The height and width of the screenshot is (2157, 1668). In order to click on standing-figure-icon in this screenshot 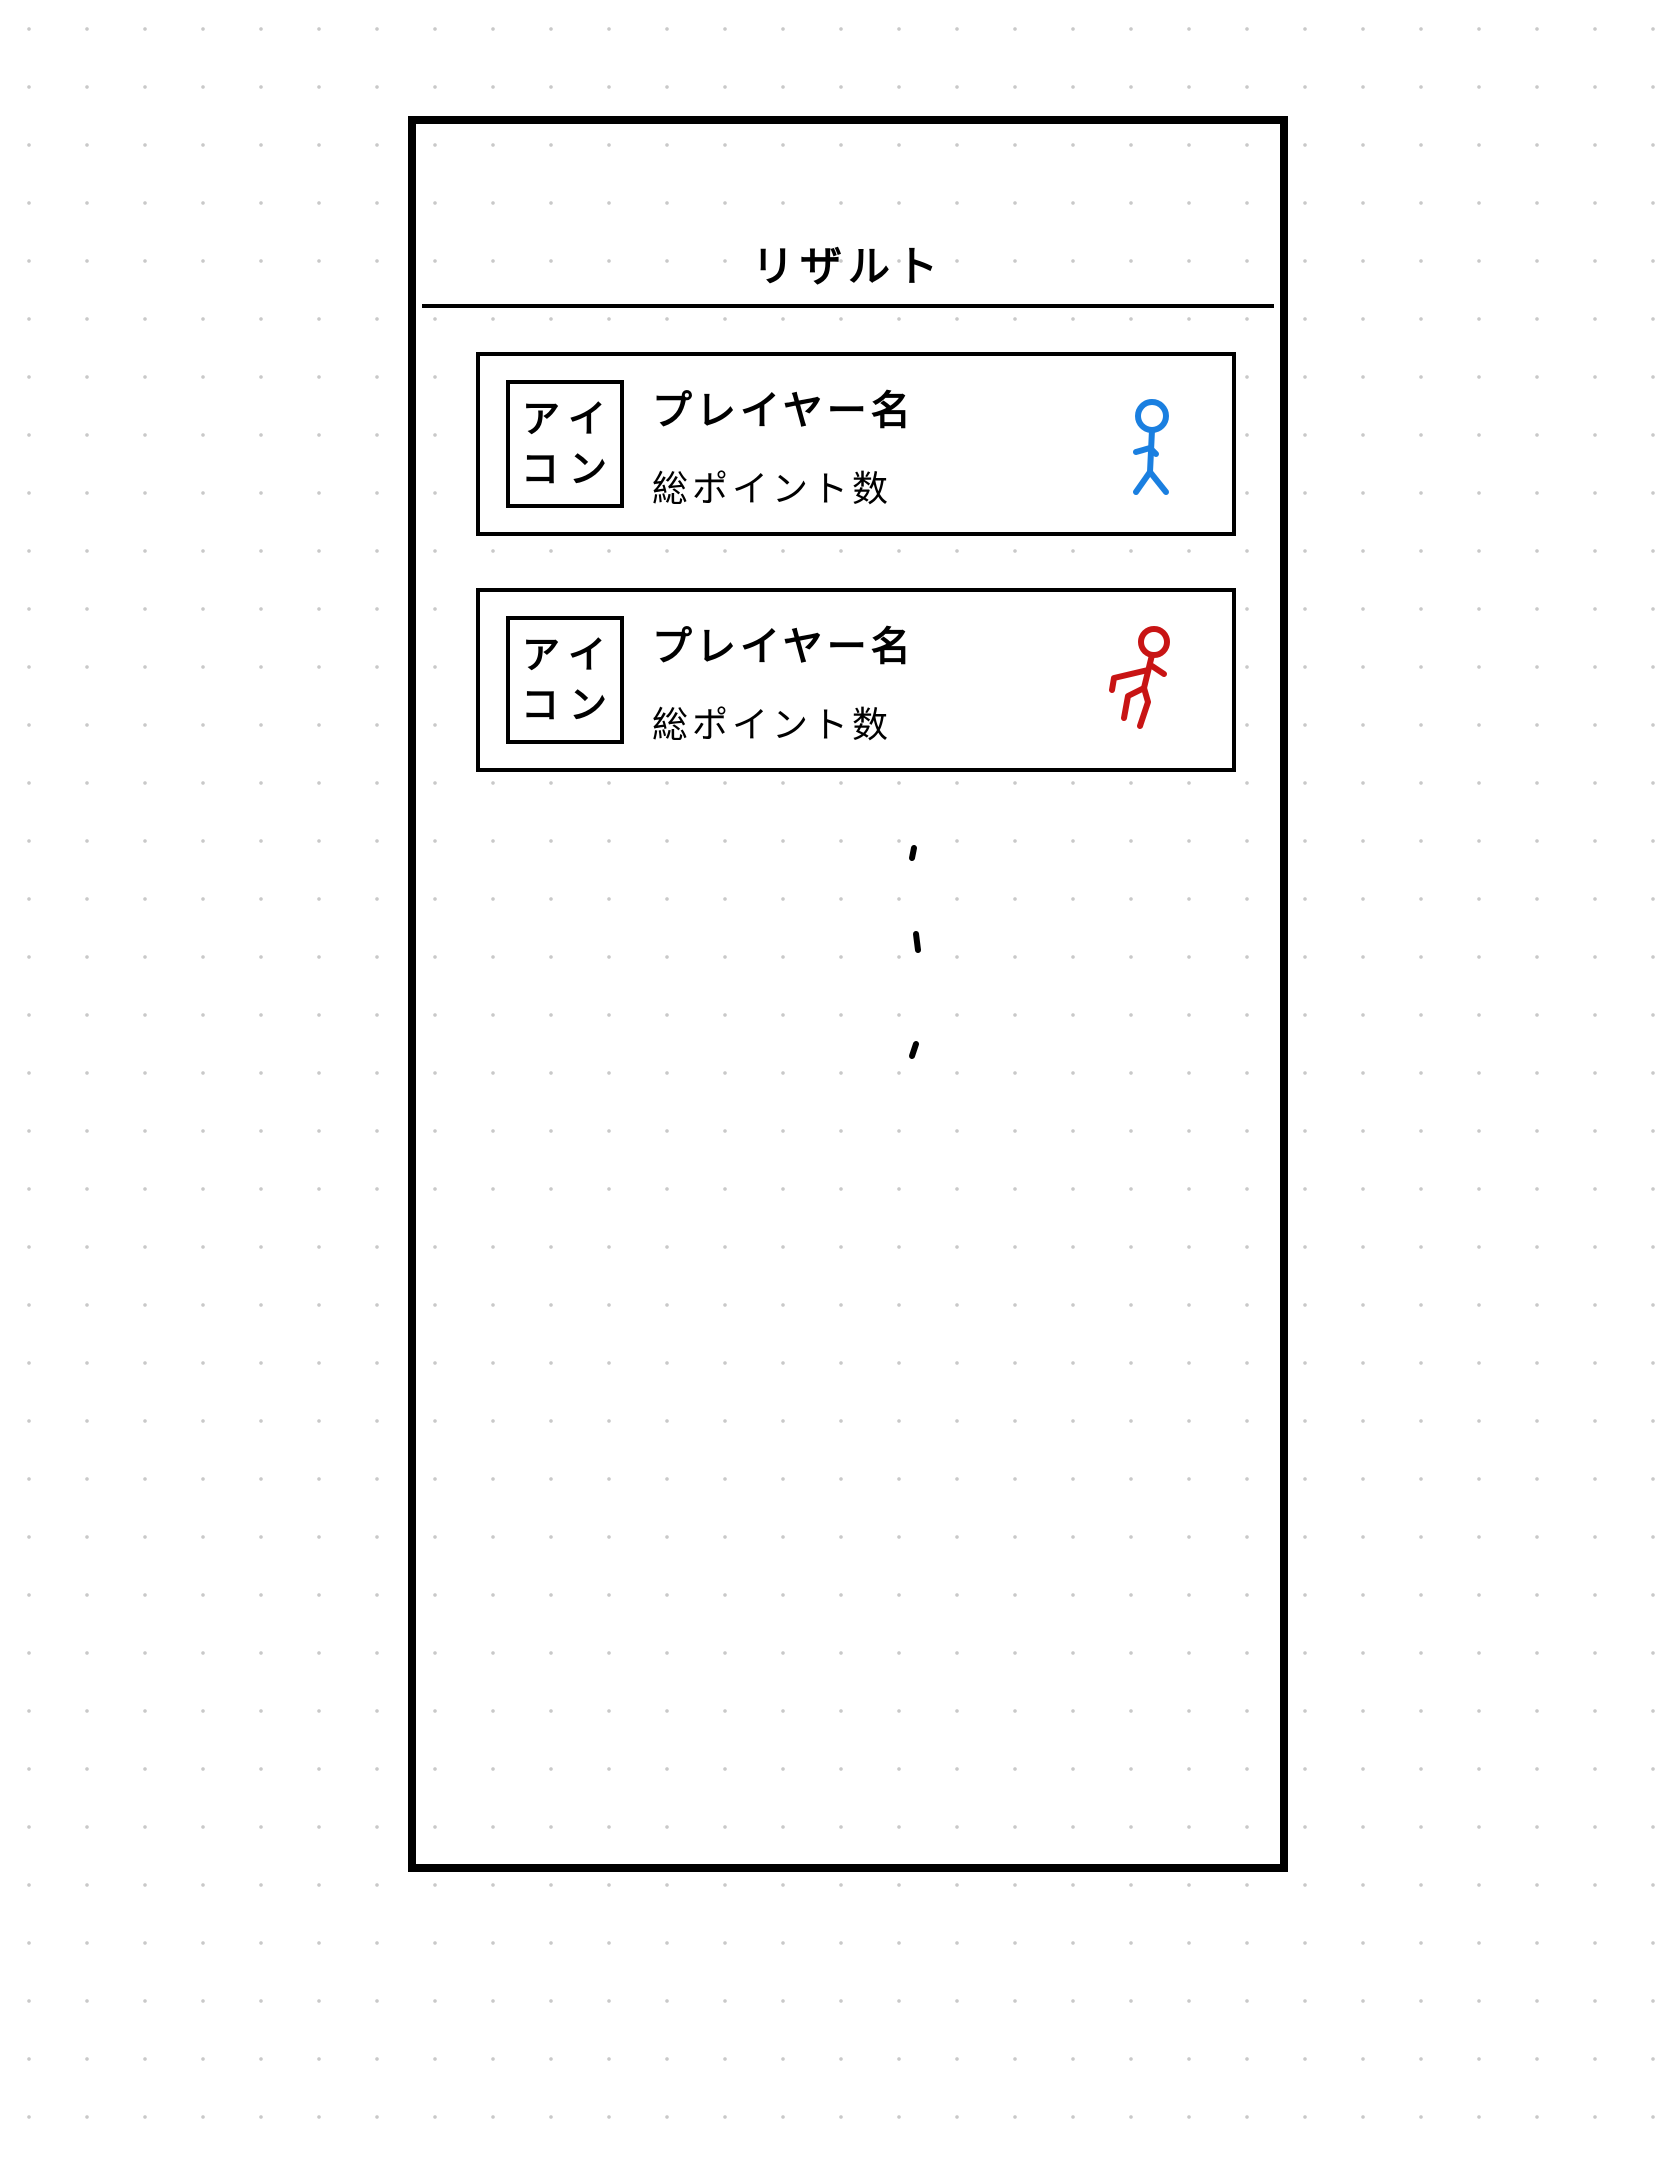, I will do `click(1151, 447)`.